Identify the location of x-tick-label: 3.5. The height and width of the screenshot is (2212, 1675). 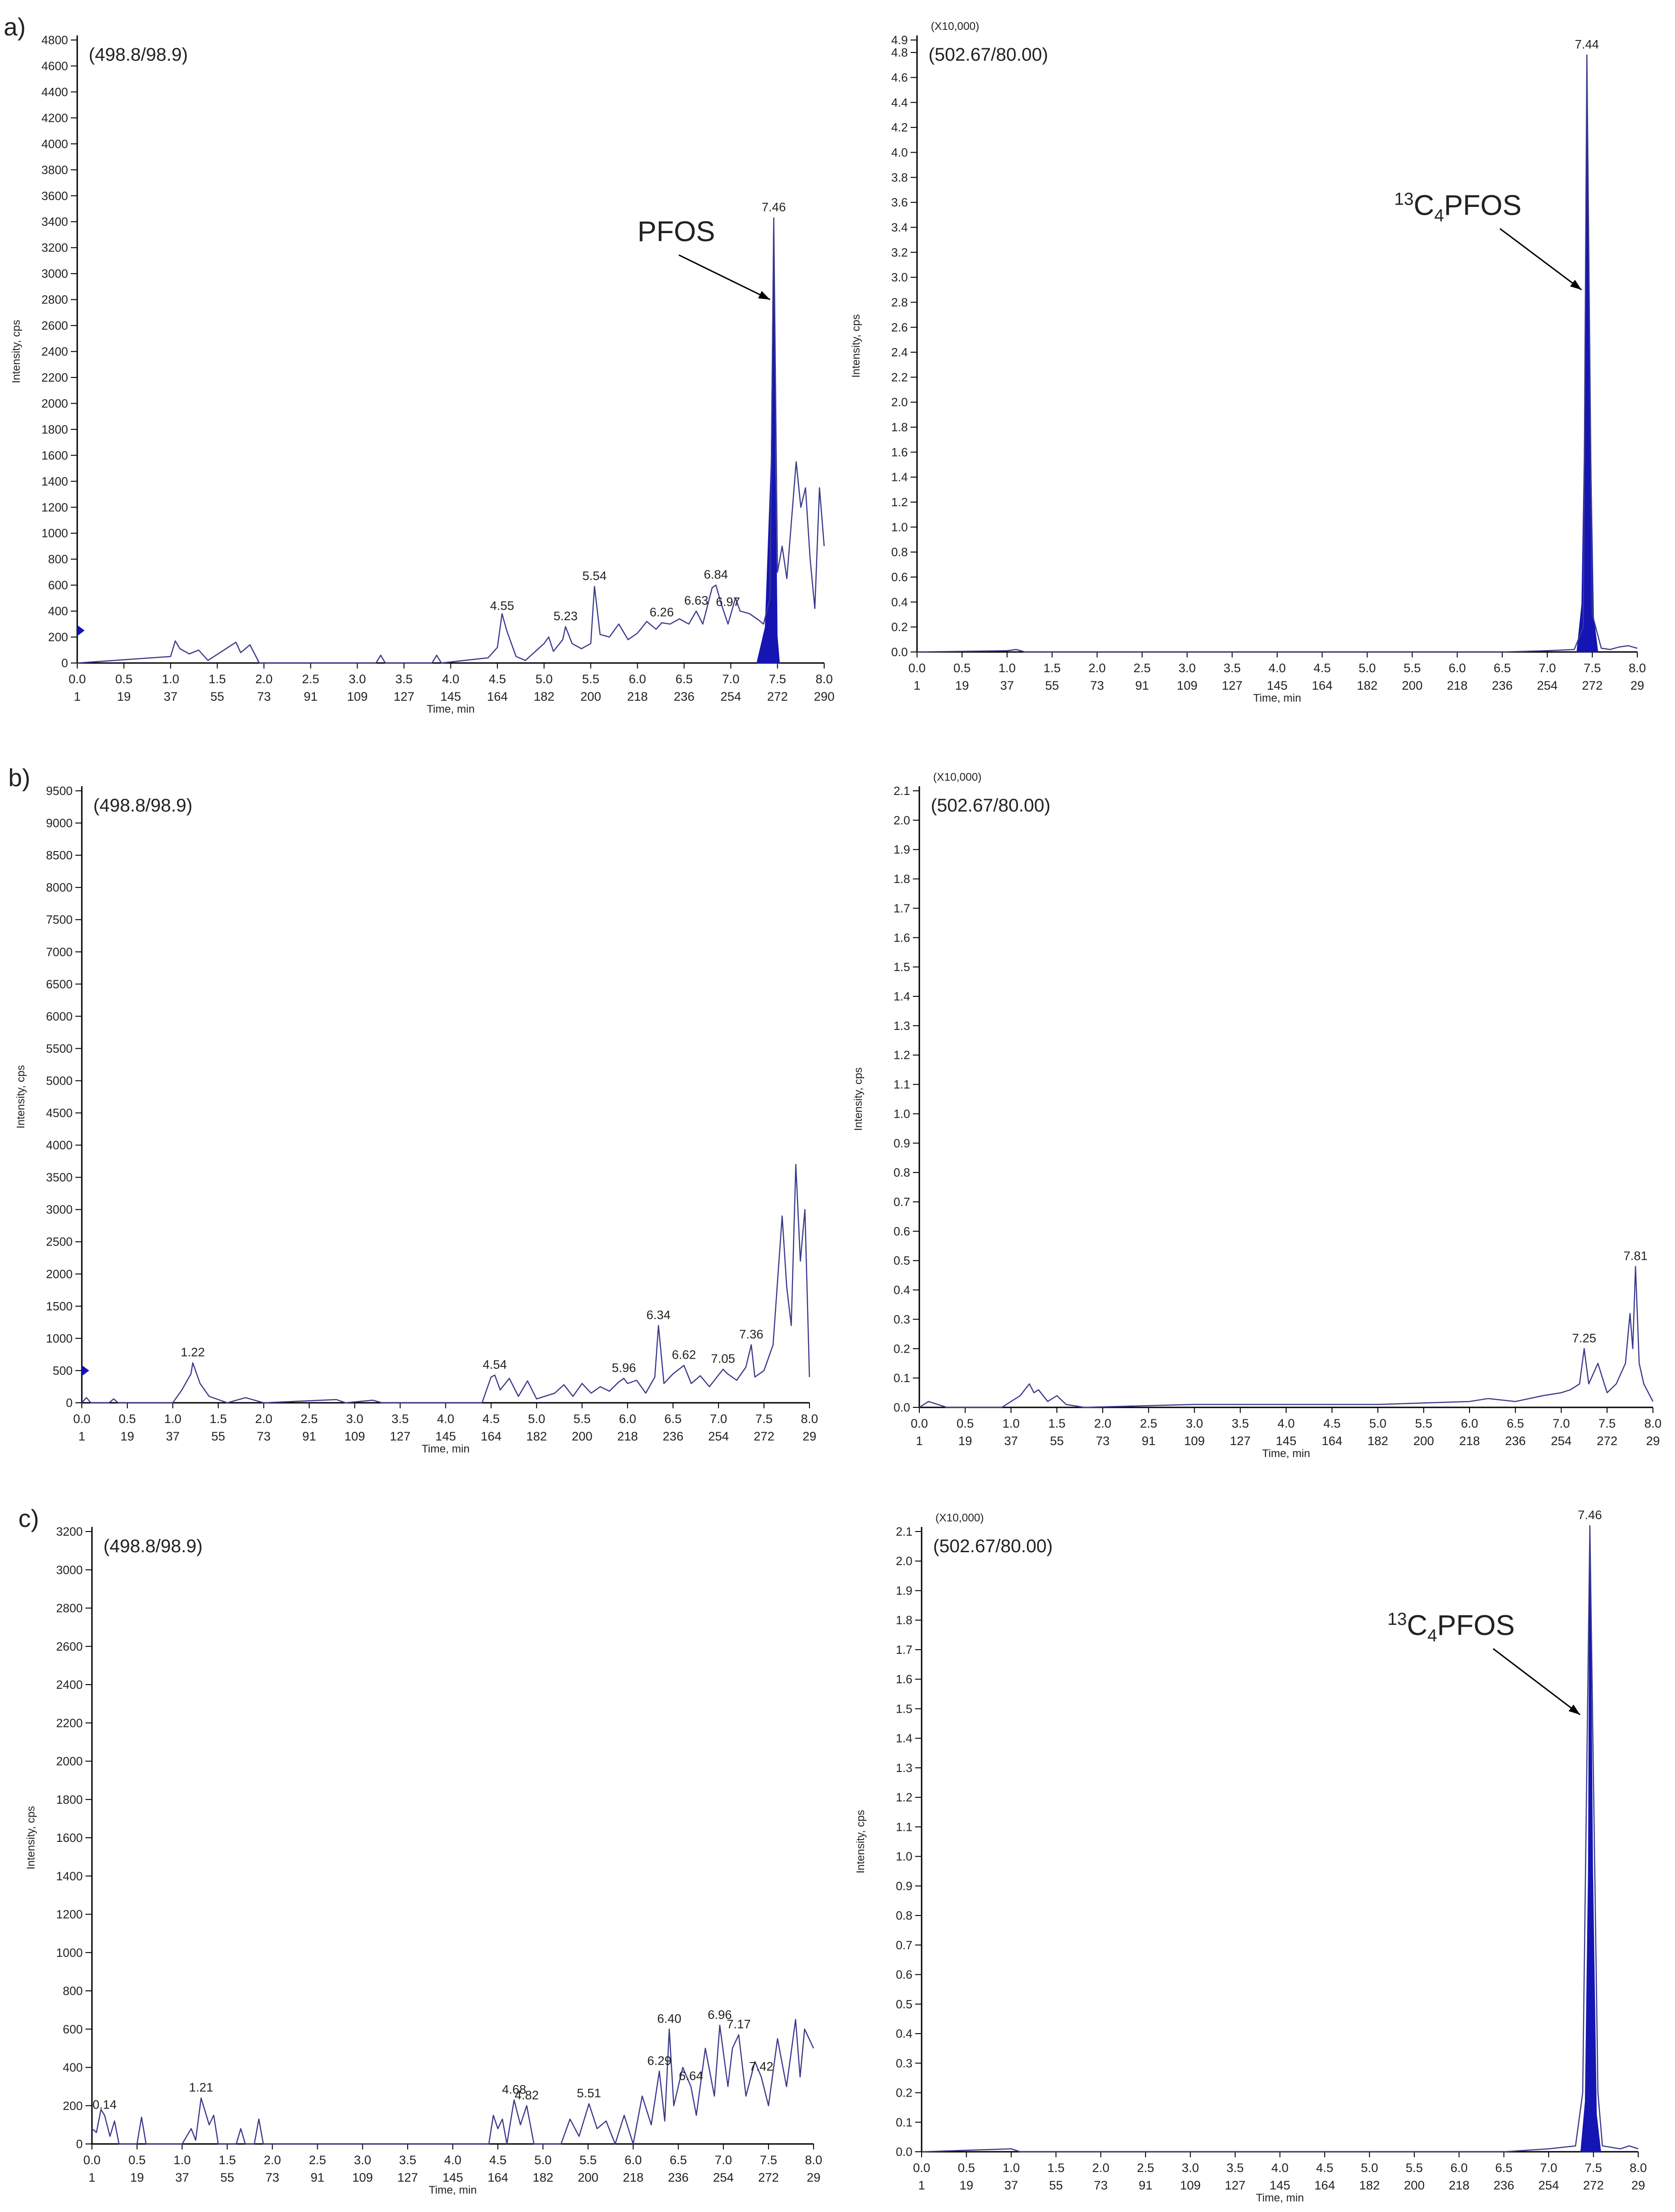
(1240, 1423).